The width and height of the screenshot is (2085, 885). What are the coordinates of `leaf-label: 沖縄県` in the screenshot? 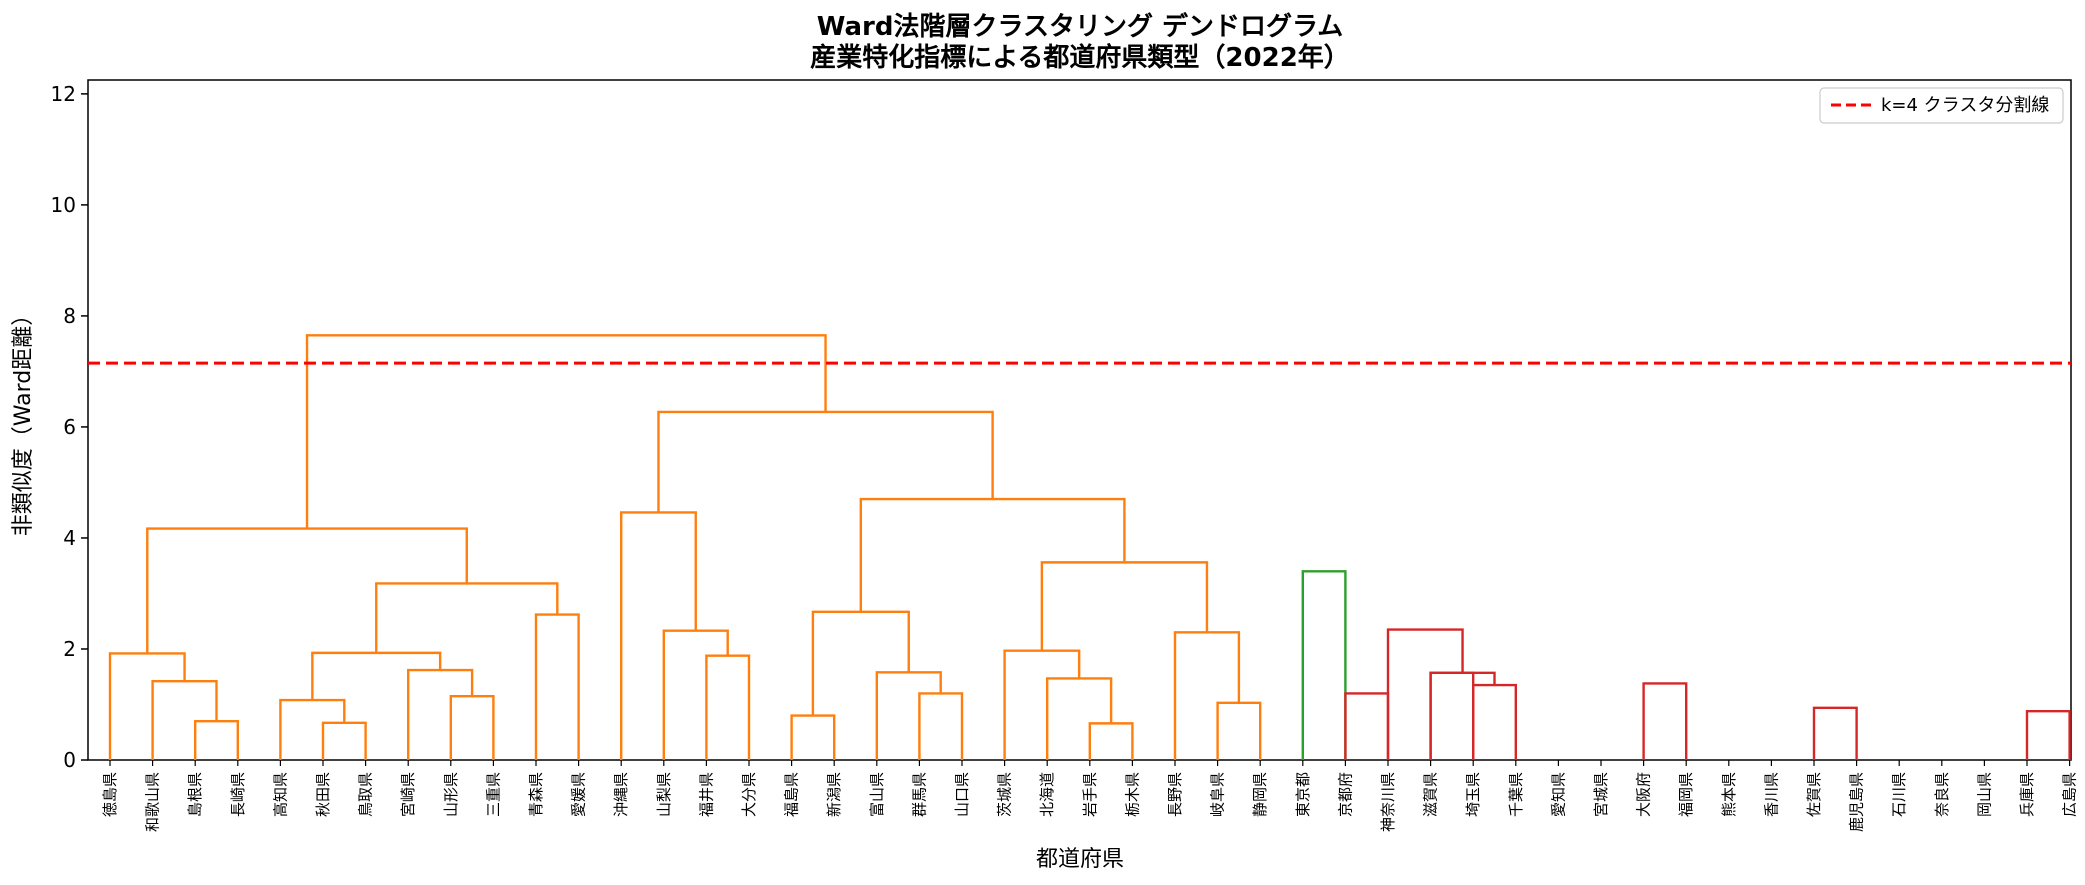 It's located at (621, 794).